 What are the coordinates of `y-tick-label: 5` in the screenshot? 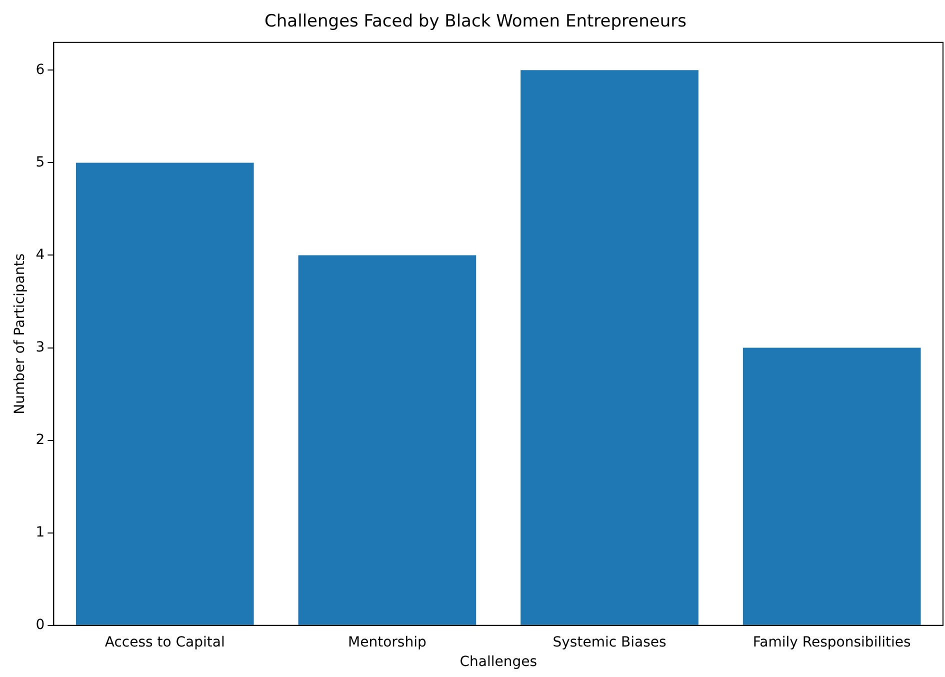 It's located at (40, 162).